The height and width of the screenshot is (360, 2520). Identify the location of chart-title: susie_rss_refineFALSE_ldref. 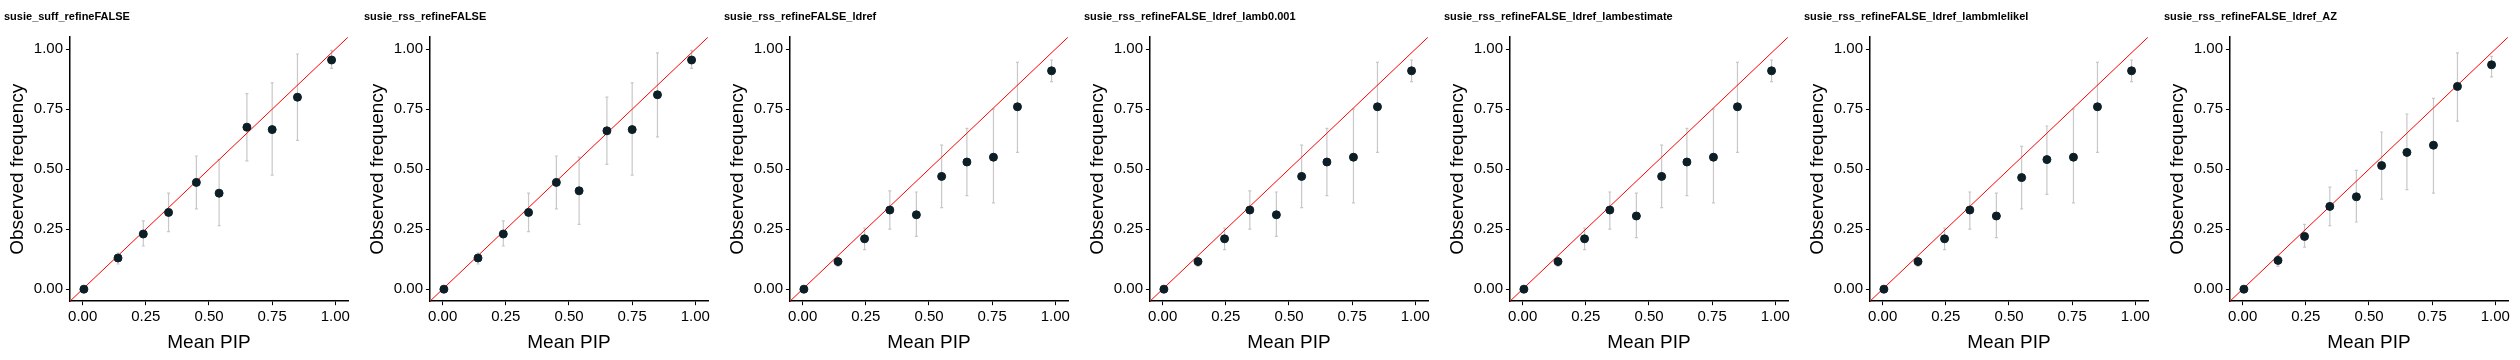
(800, 15).